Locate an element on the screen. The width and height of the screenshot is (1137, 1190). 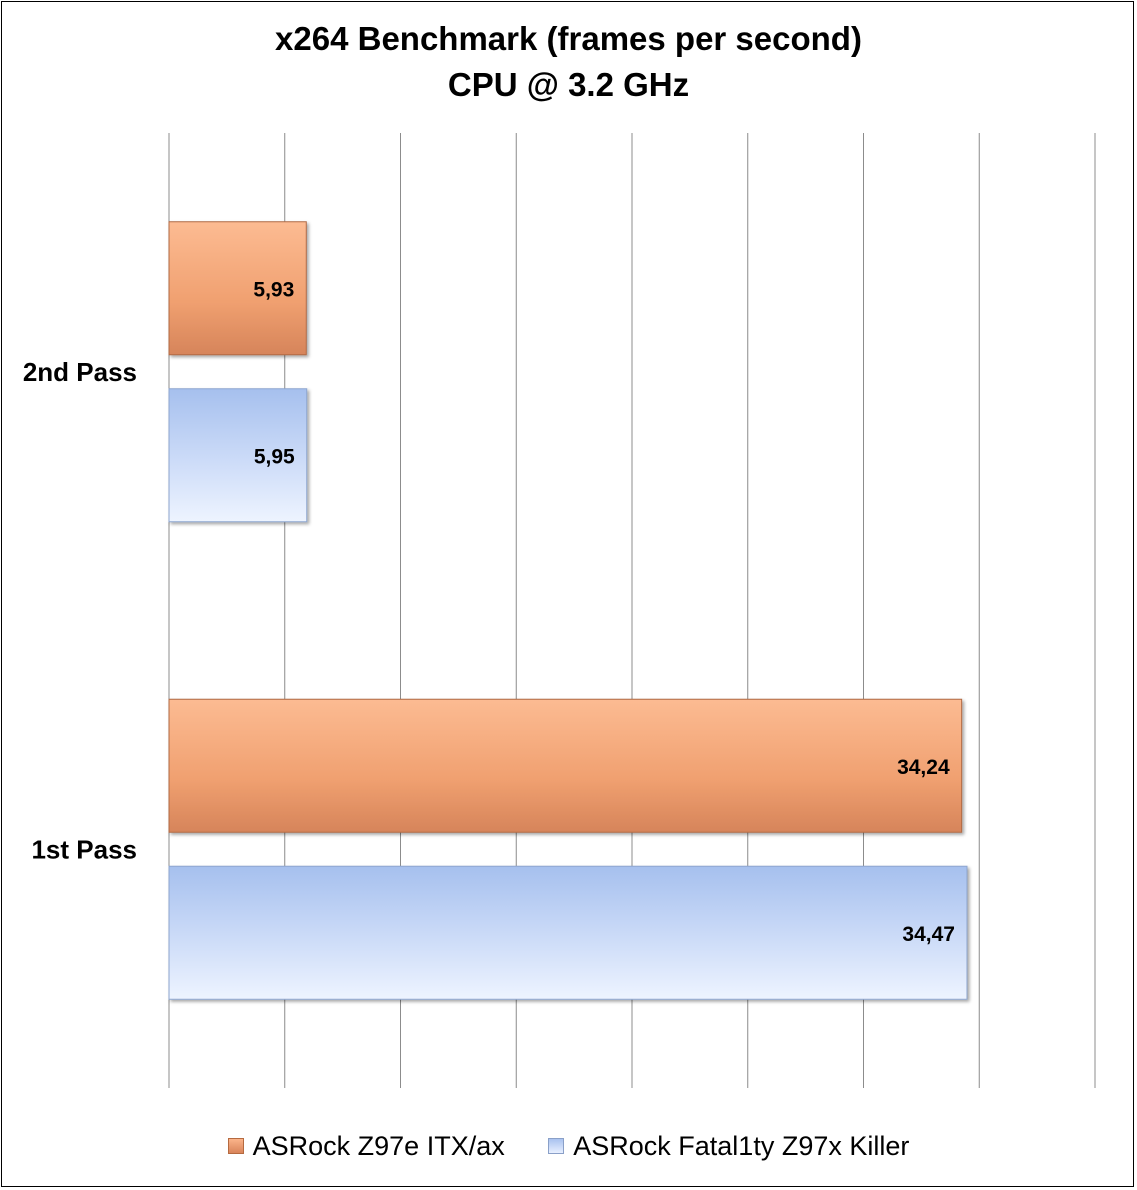
chart-subtitle: CPU @ 3.2 GHz is located at coordinates (568, 84).